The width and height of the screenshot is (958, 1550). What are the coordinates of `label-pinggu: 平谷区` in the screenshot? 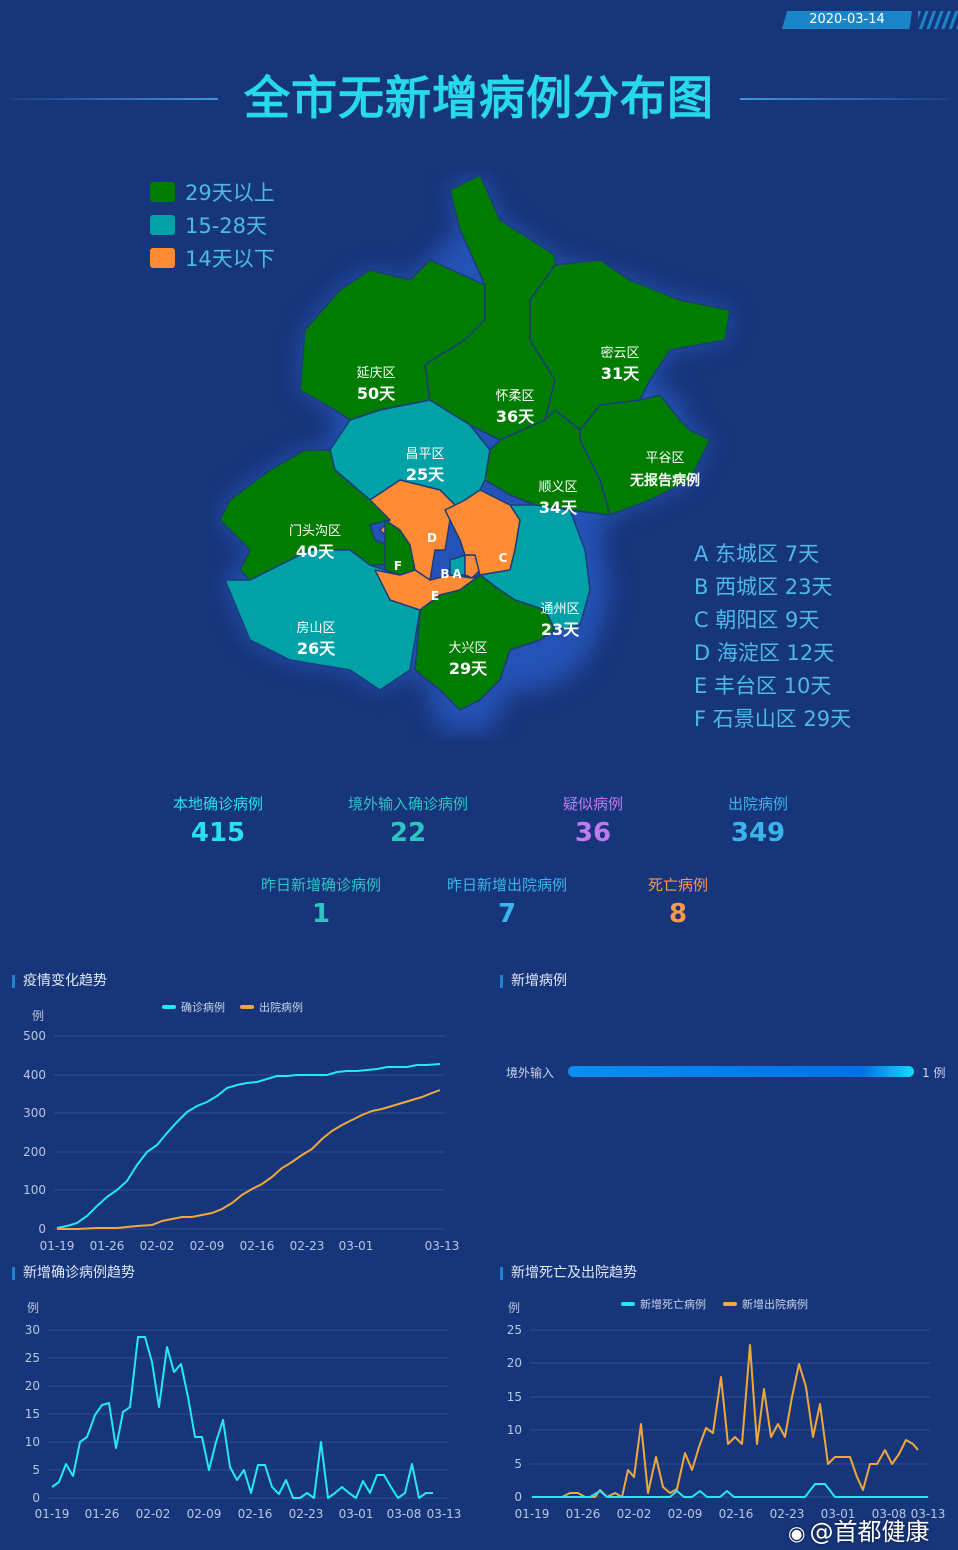 It's located at (664, 458).